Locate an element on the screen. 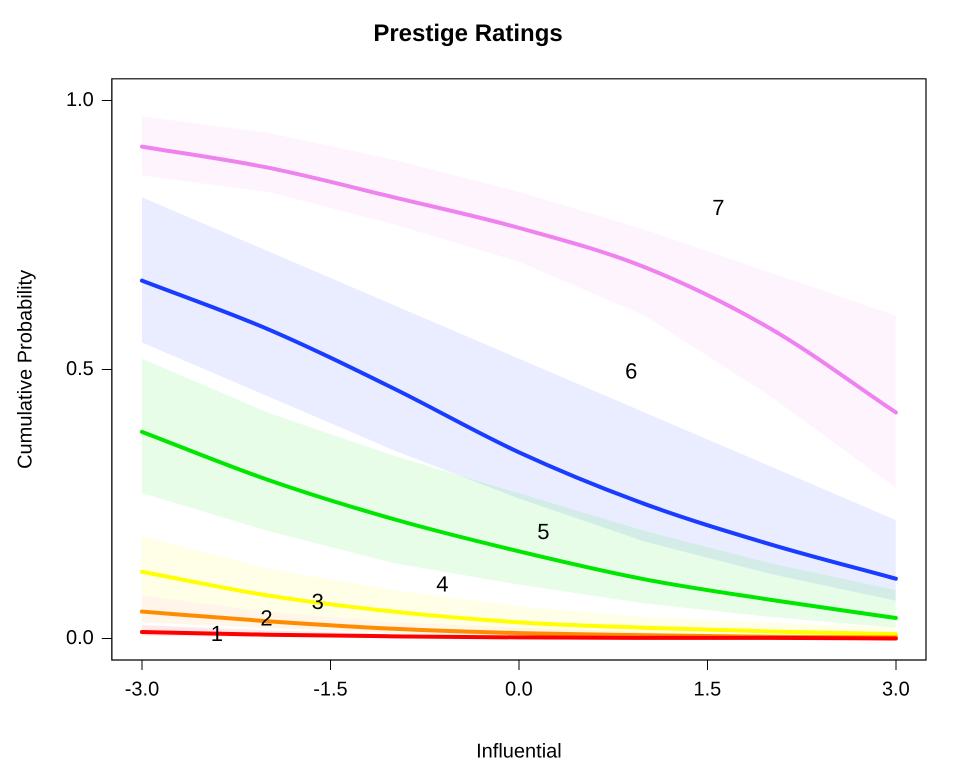 The height and width of the screenshot is (778, 956). y-tick-label: 1.0 is located at coordinates (80, 99).